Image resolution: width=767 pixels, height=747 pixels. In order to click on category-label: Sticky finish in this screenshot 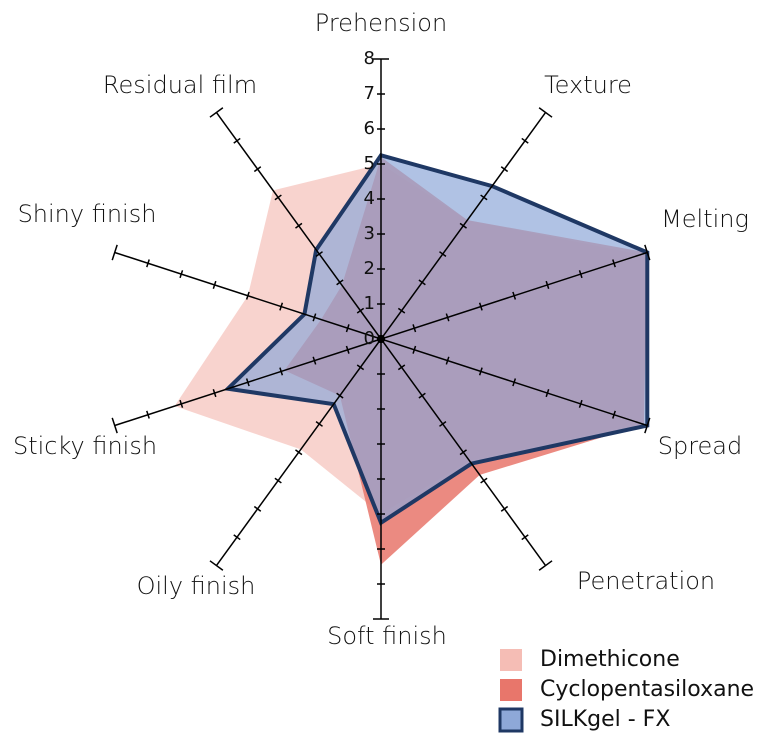, I will do `click(85, 446)`.